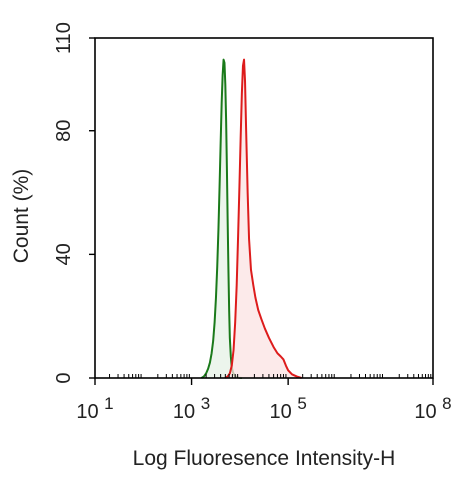 The width and height of the screenshot is (476, 479). Describe the element at coordinates (74, 203) in the screenshot. I see `y-ticks: 0 40 80 110` at that location.